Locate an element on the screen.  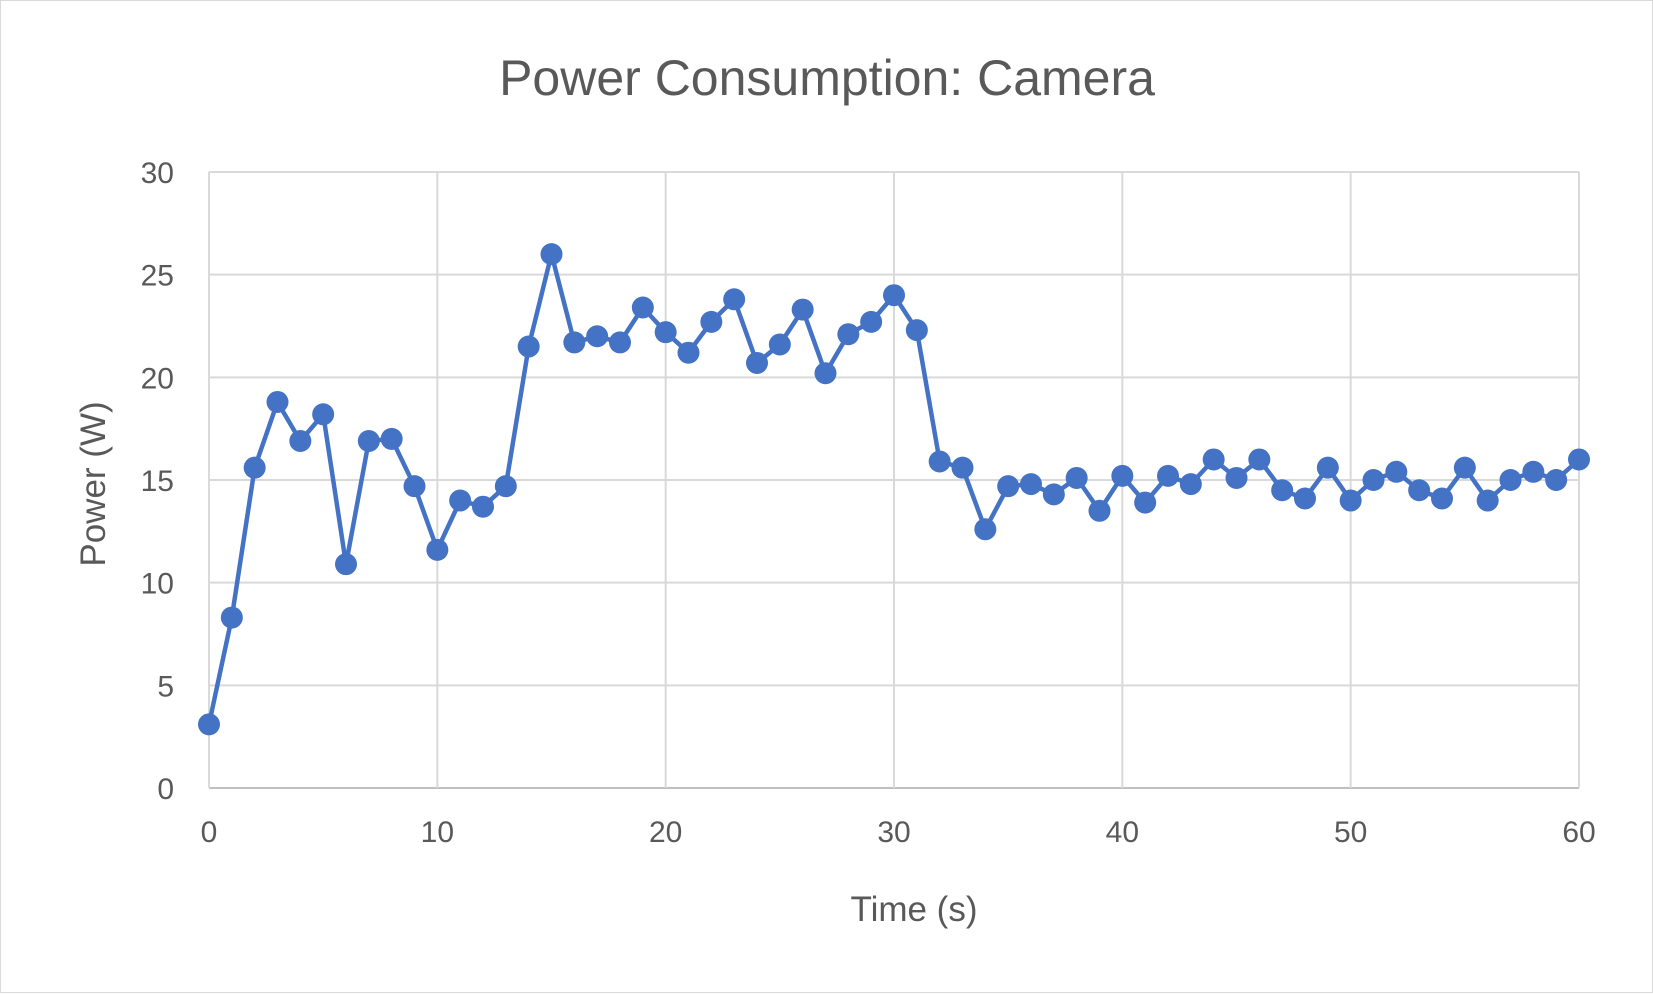
x-tick-label: 20 is located at coordinates (665, 832).